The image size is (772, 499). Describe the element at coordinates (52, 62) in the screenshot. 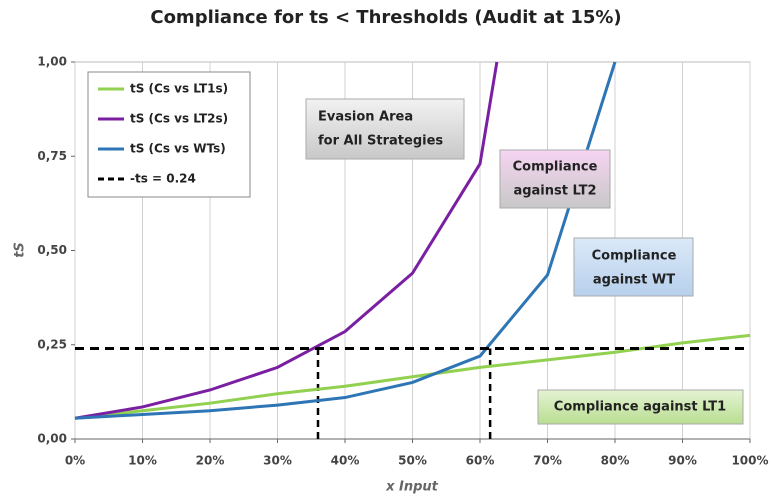

I see `y-tick-label: 1,00` at that location.